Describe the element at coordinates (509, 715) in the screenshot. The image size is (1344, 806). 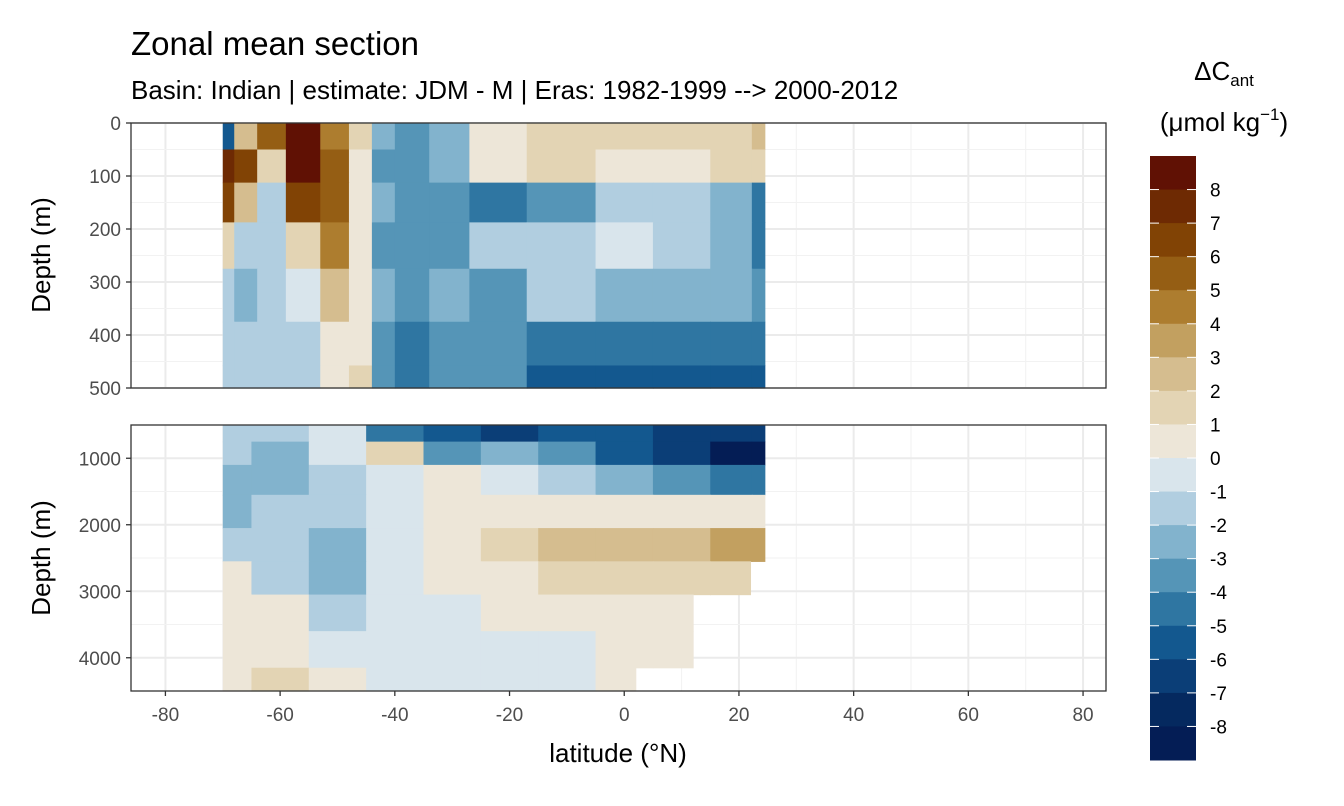
I see `x-tick-label: -20` at that location.